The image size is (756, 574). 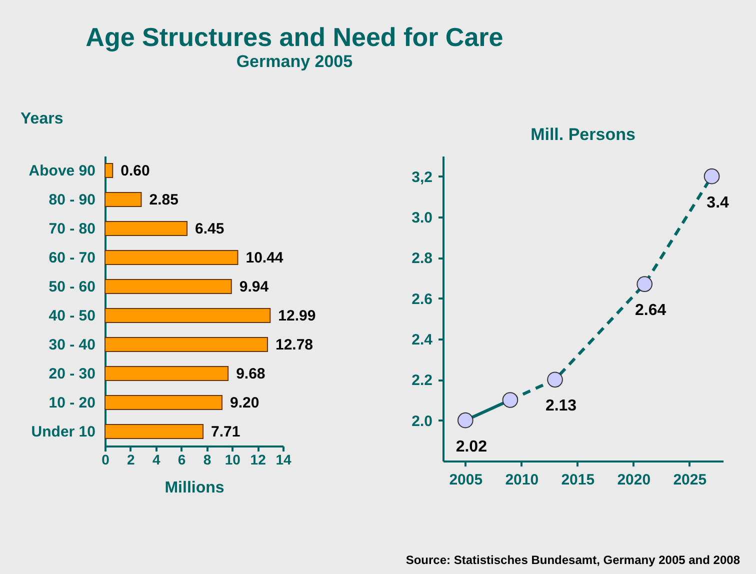 I want to click on data-label: 9.20, so click(x=245, y=403).